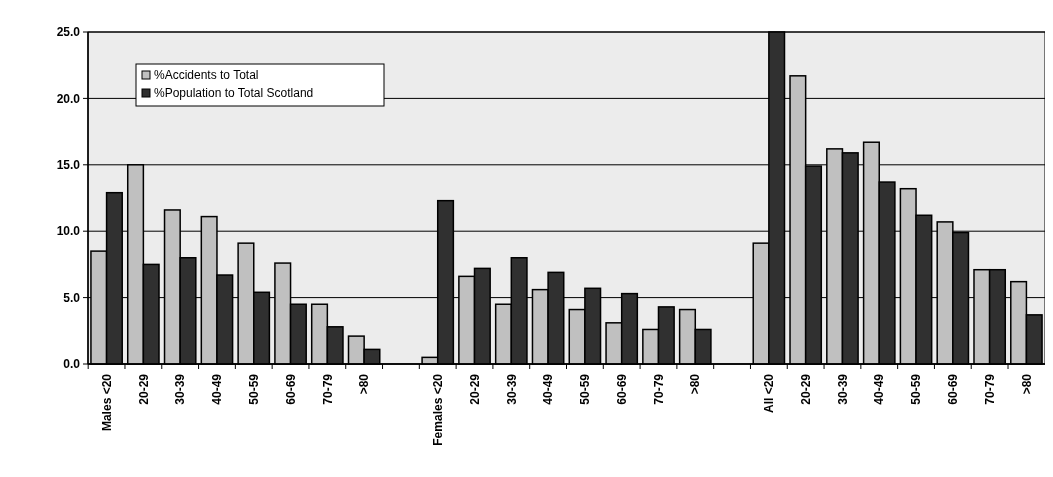 Image resolution: width=1053 pixels, height=477 pixels. I want to click on legend-label: %Accidents to Total, so click(206, 75).